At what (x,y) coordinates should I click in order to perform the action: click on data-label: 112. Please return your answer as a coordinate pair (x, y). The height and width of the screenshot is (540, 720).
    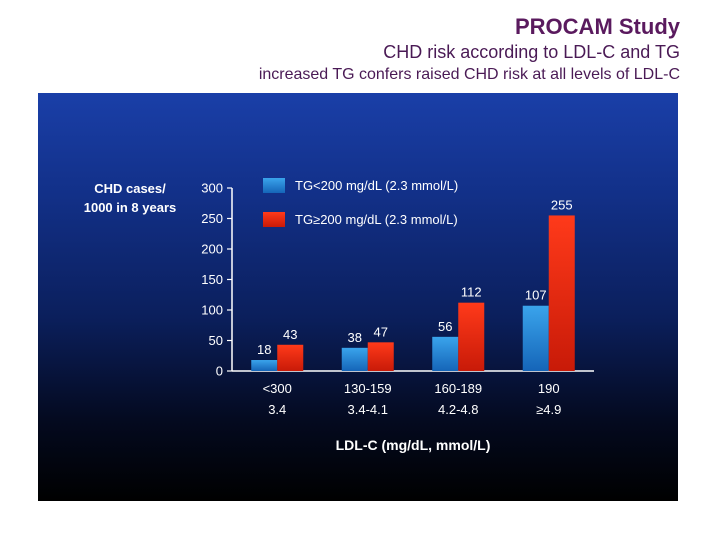
    Looking at the image, I should click on (471, 292).